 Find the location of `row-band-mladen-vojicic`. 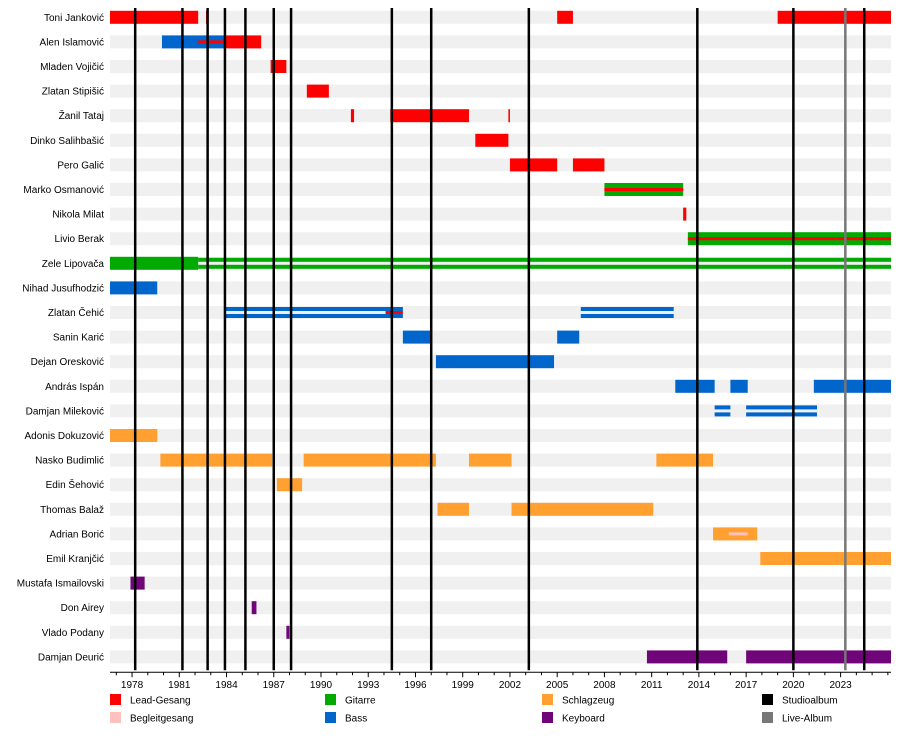

row-band-mladen-vojicic is located at coordinates (500, 66).